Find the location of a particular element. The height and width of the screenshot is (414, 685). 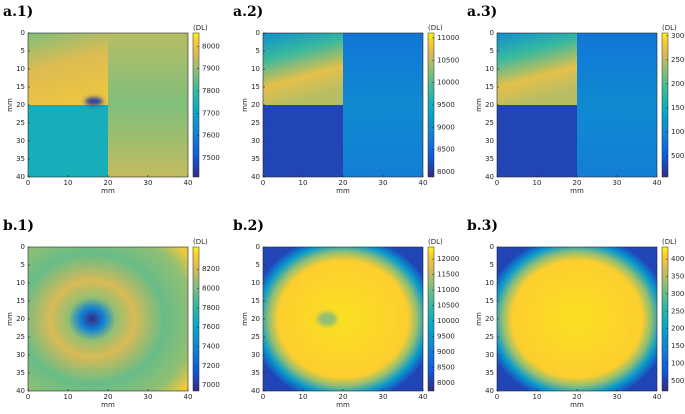

colorbar-tick-label: 10500 is located at coordinates (448, 306).